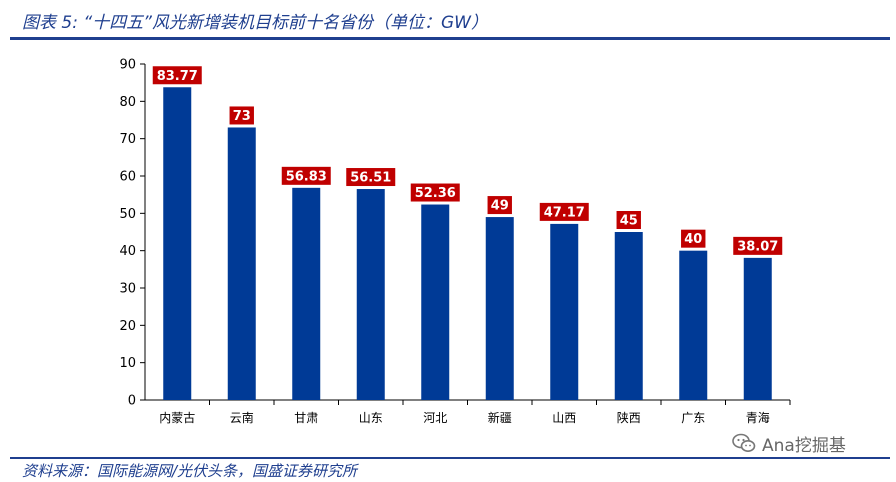 The image size is (896, 482). I want to click on x-tick-label: 青海, so click(758, 417).